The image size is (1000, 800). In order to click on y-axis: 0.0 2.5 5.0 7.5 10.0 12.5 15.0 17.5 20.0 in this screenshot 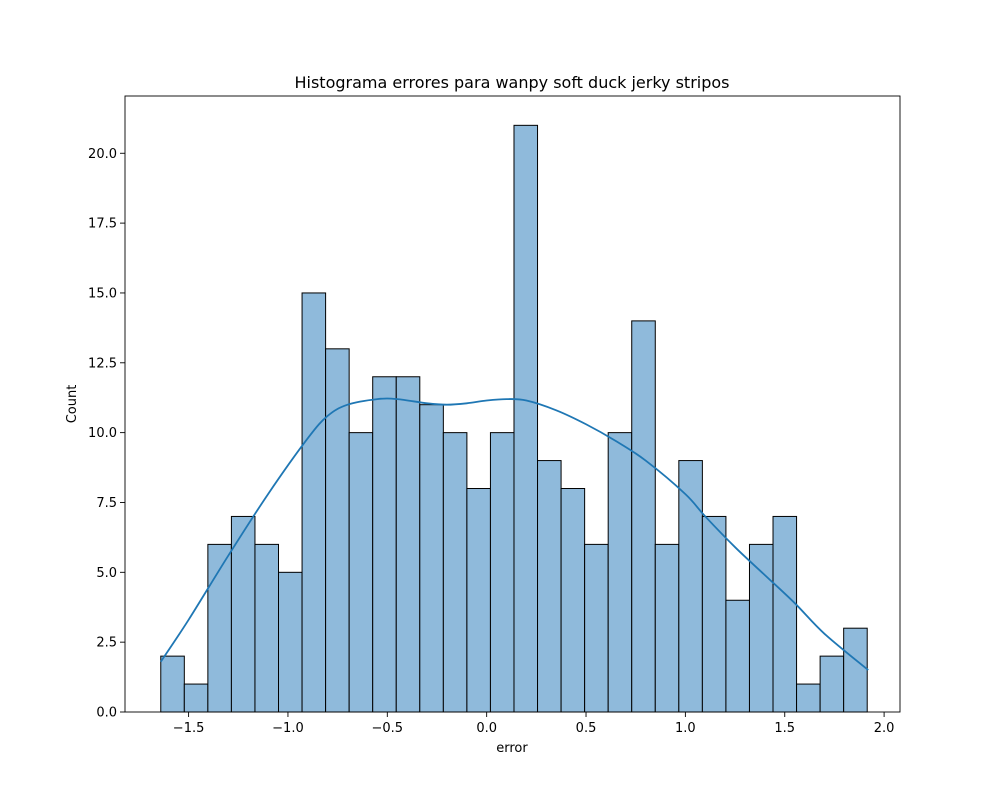, I will do `click(106, 434)`.